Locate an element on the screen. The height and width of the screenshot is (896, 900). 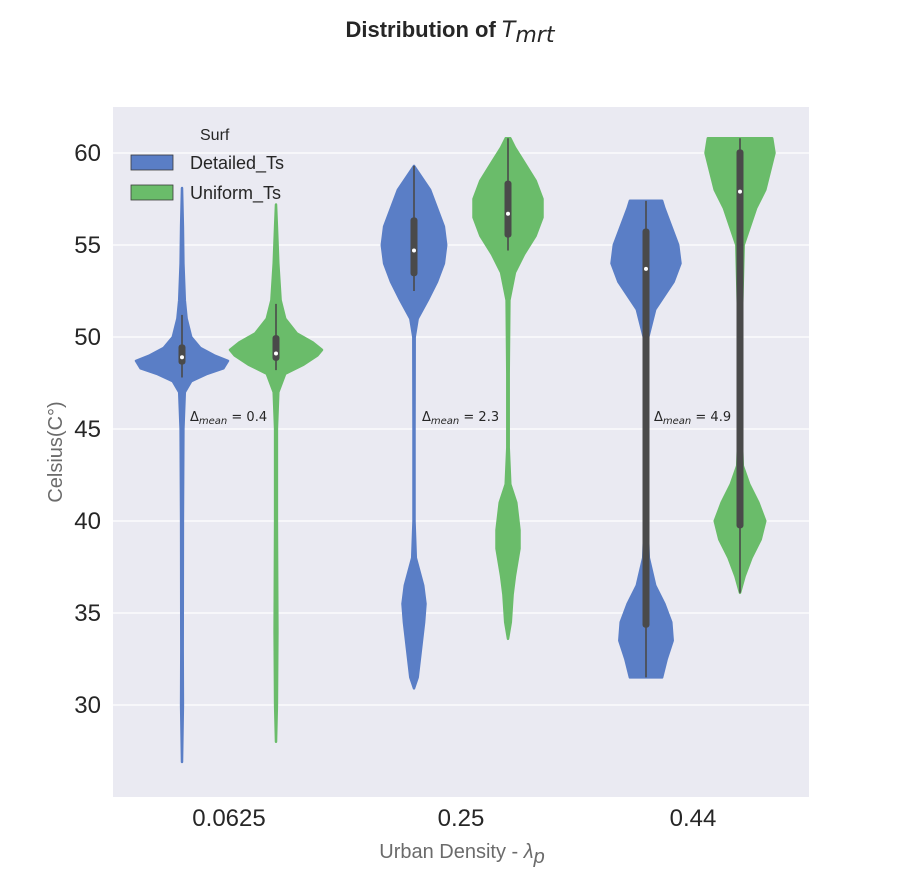
chart-title: Distribution of Tmrt is located at coordinates (451, 32).